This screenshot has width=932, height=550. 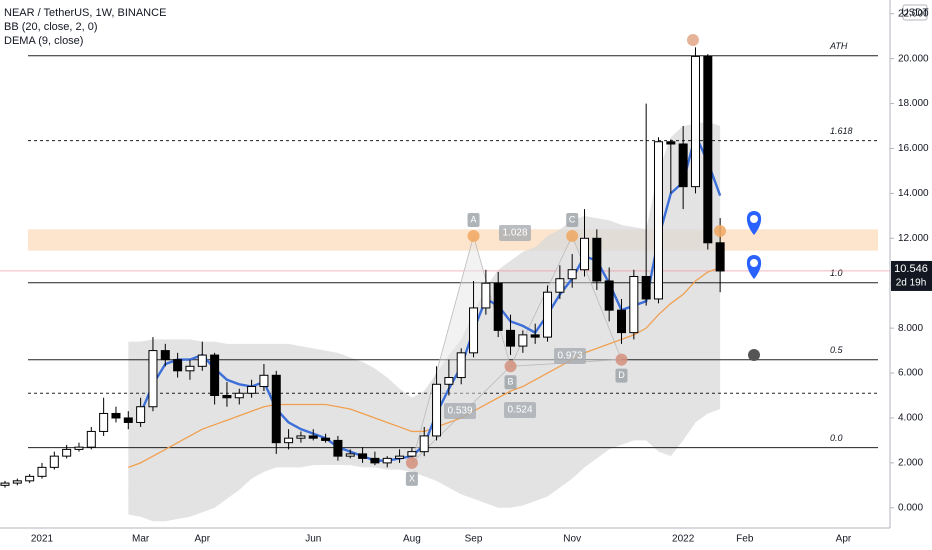 I want to click on unit-box, so click(x=915, y=12).